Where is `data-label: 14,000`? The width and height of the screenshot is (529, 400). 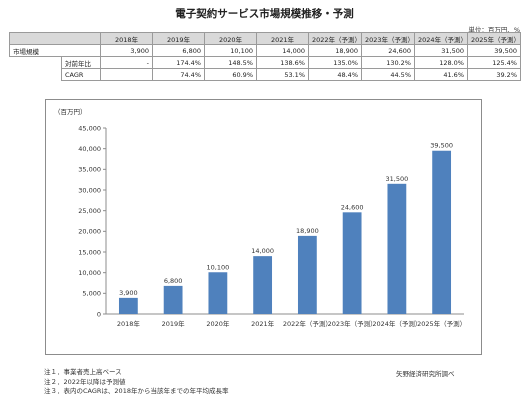 data-label: 14,000 is located at coordinates (262, 251).